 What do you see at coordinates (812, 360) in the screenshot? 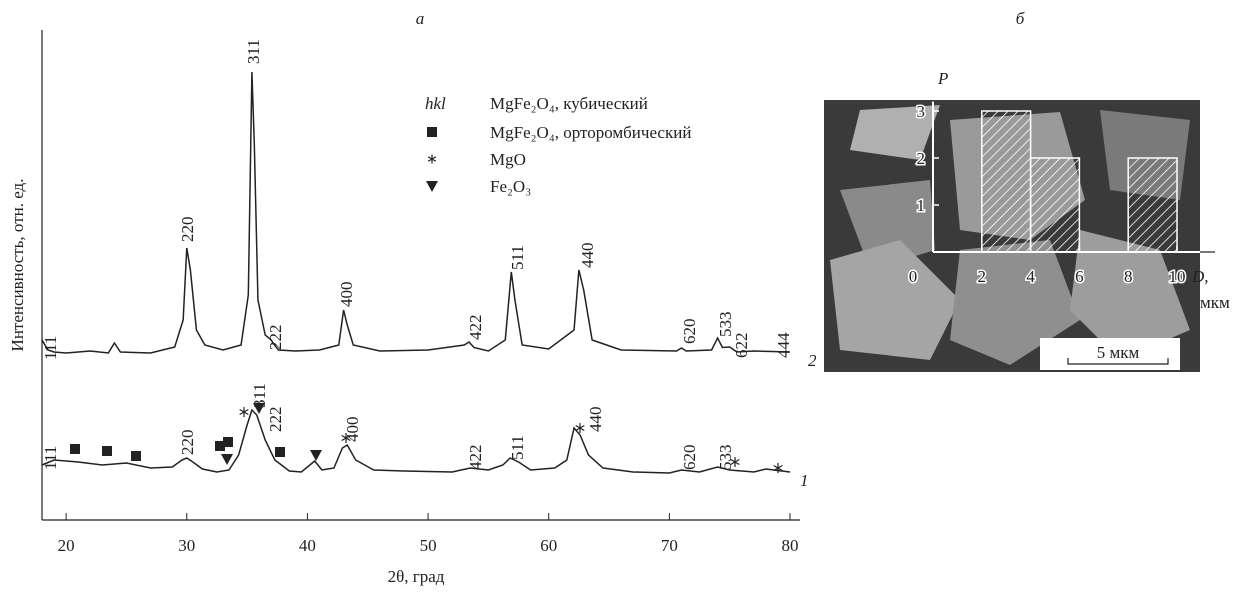
I see `trace-label: 2` at bounding box center [812, 360].